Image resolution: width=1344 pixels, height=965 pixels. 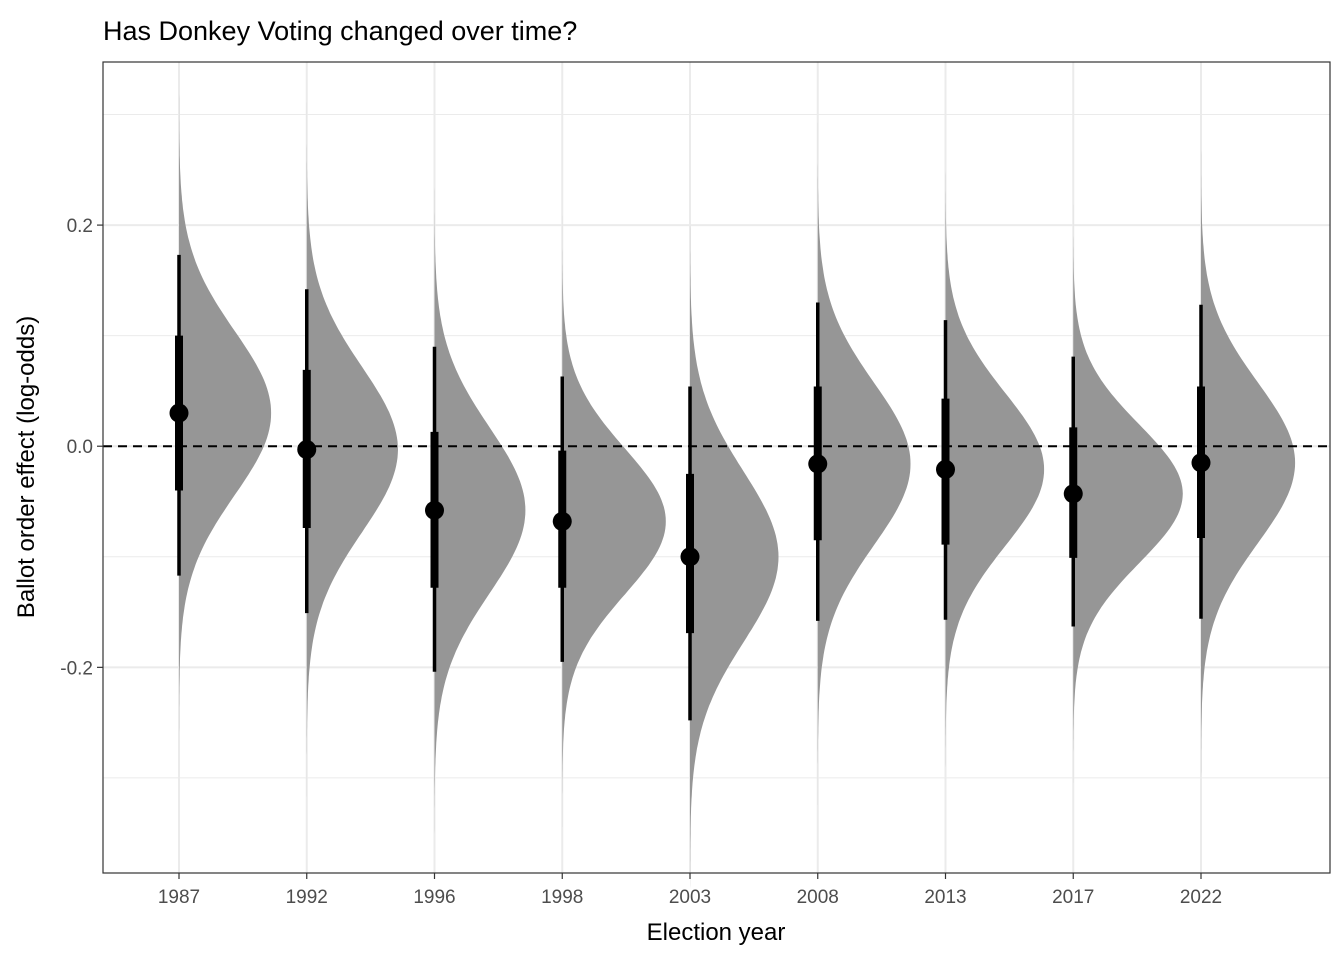 I want to click on median-point-1992, so click(x=307, y=450).